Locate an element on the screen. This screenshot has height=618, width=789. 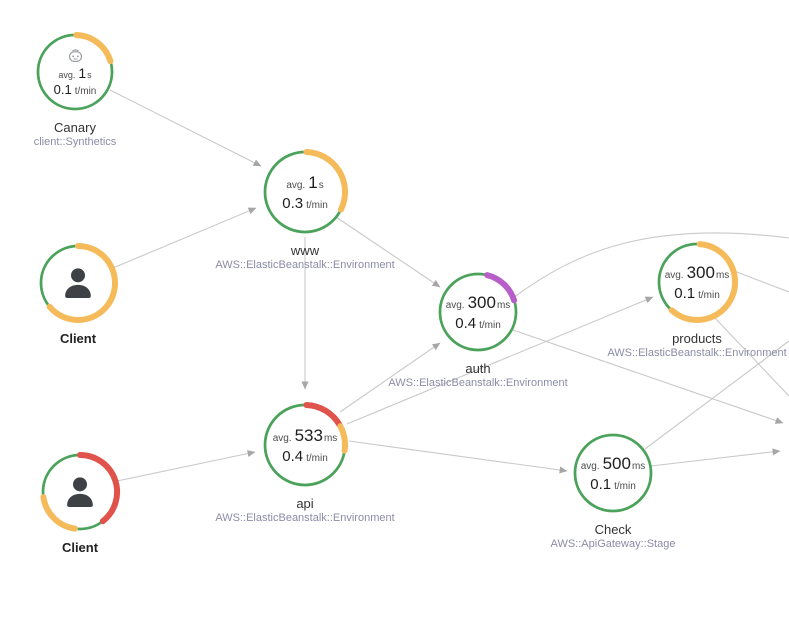
node-products: avg. 300ms 0.1 t/min is located at coordinates (697, 282).